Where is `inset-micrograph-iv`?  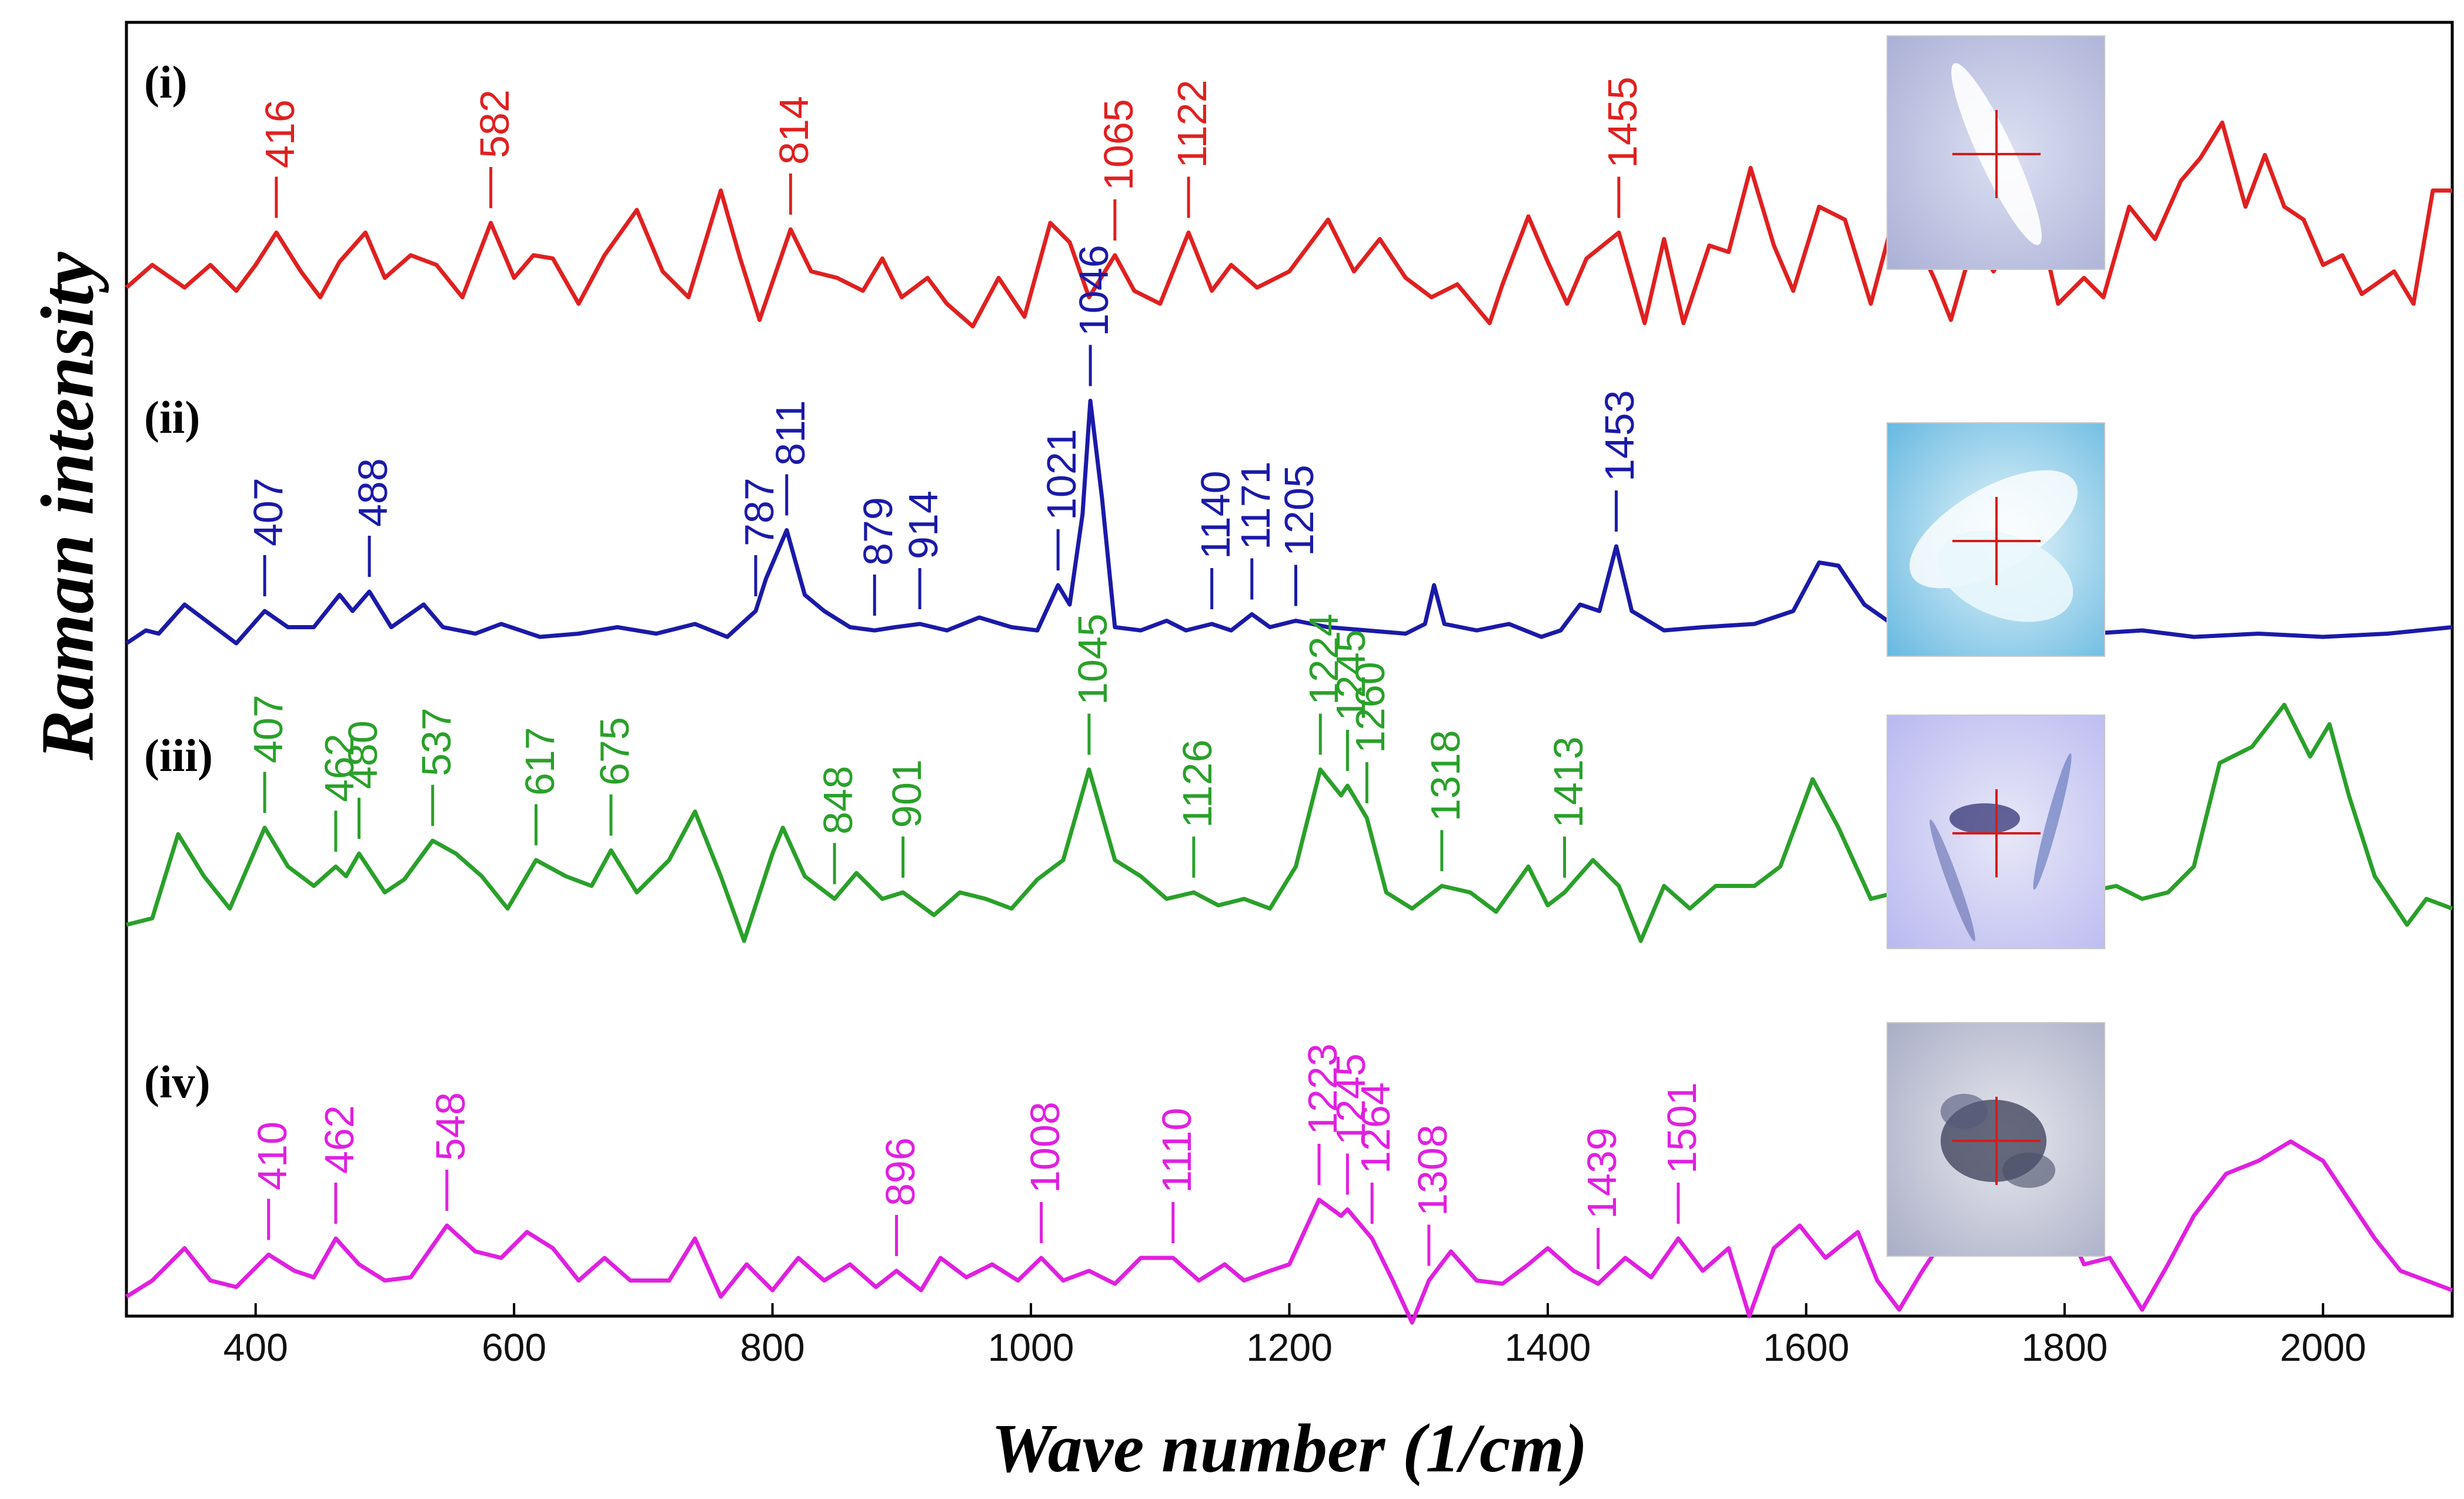
inset-micrograph-iv is located at coordinates (1996, 1139).